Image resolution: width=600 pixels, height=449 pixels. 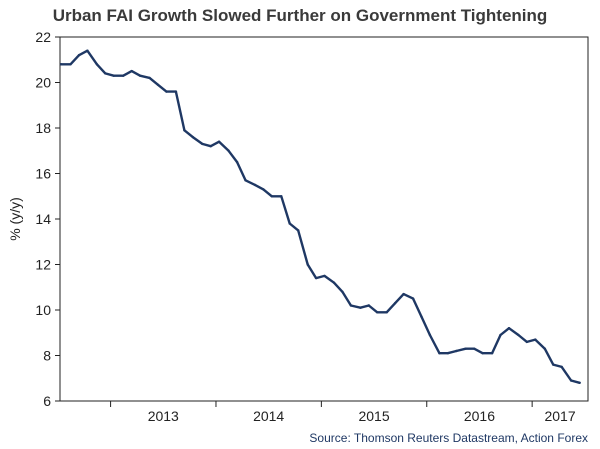 What do you see at coordinates (268, 416) in the screenshot?
I see `x-tick-label: 2014` at bounding box center [268, 416].